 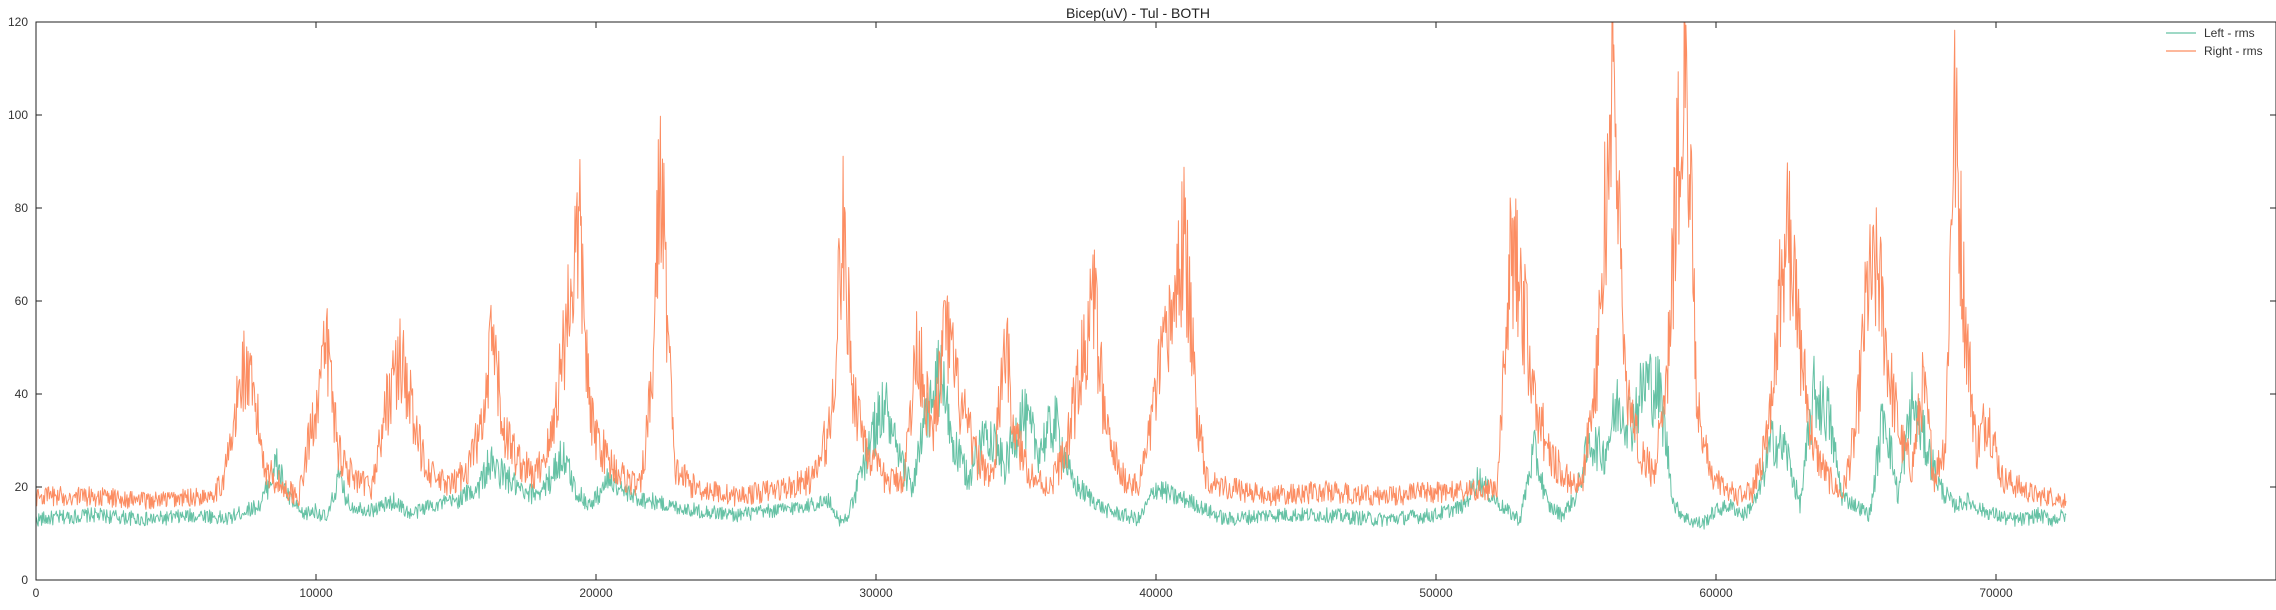 What do you see at coordinates (1436, 593) in the screenshot?
I see `x-tick-label: 50000` at bounding box center [1436, 593].